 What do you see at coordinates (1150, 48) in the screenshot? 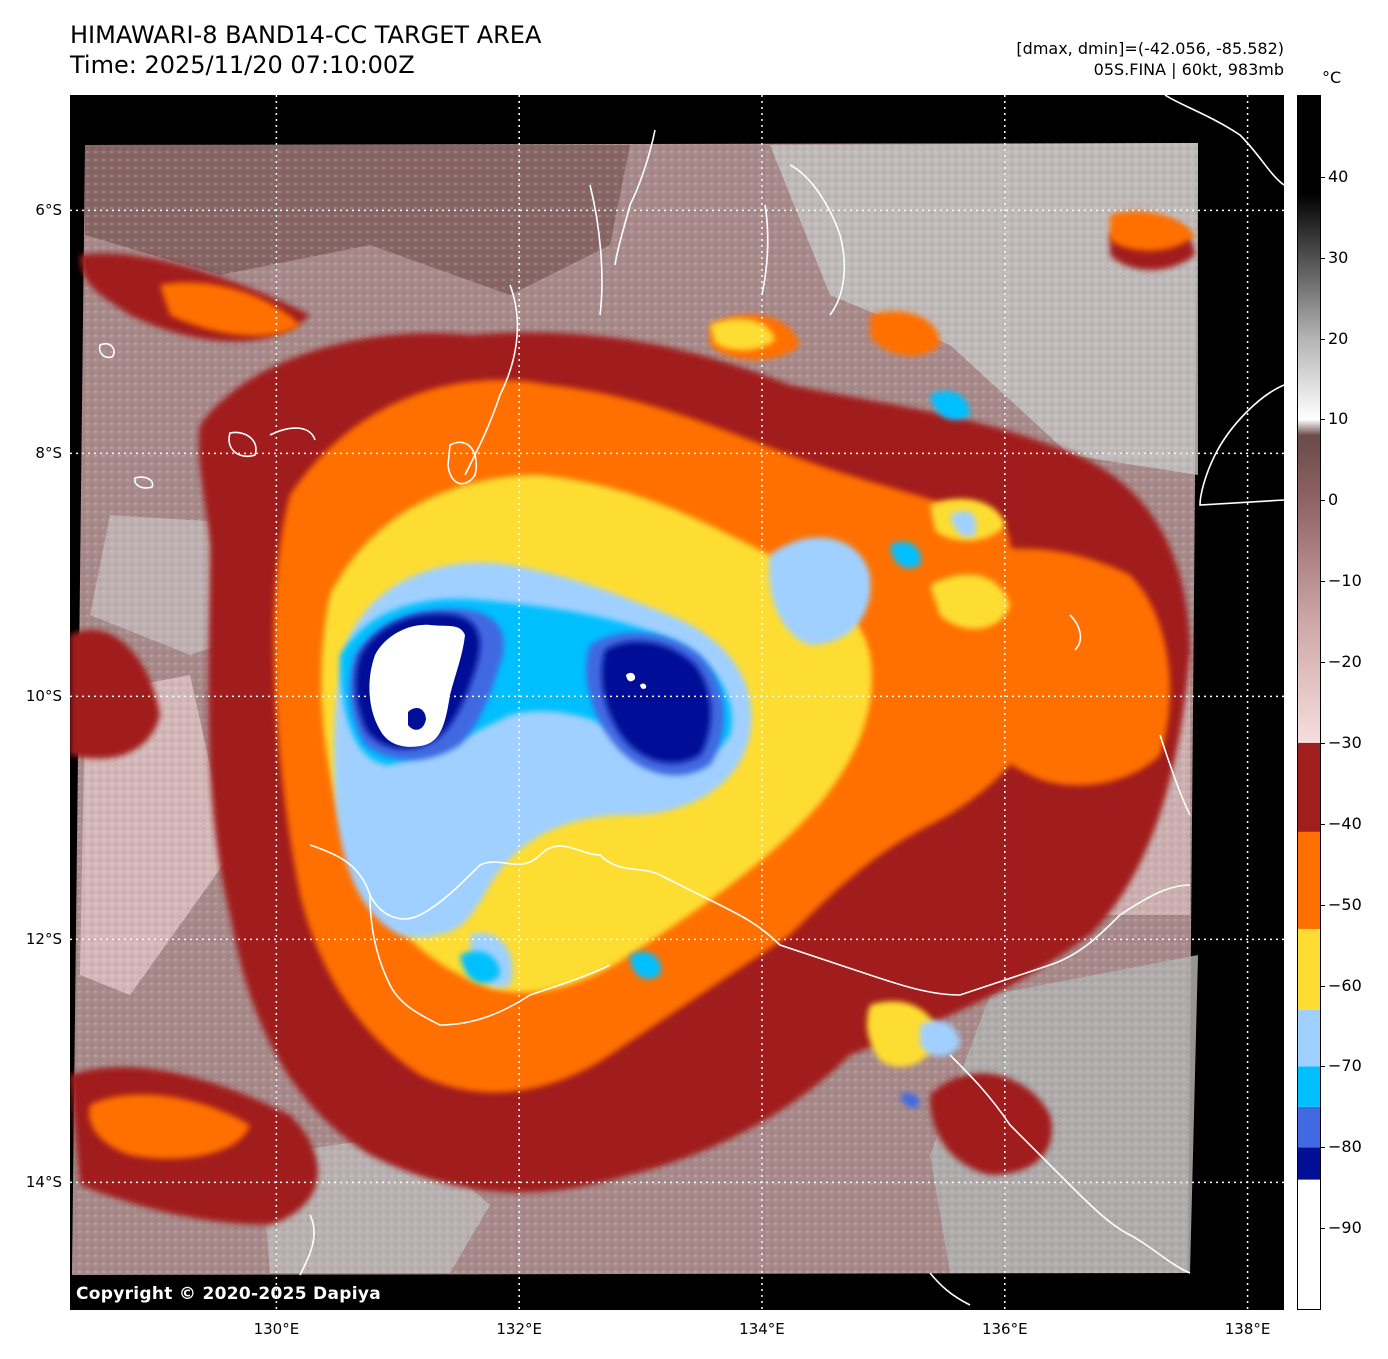
I see `range-text: [dmax, dmin]=(-42.056, -85.582)` at bounding box center [1150, 48].